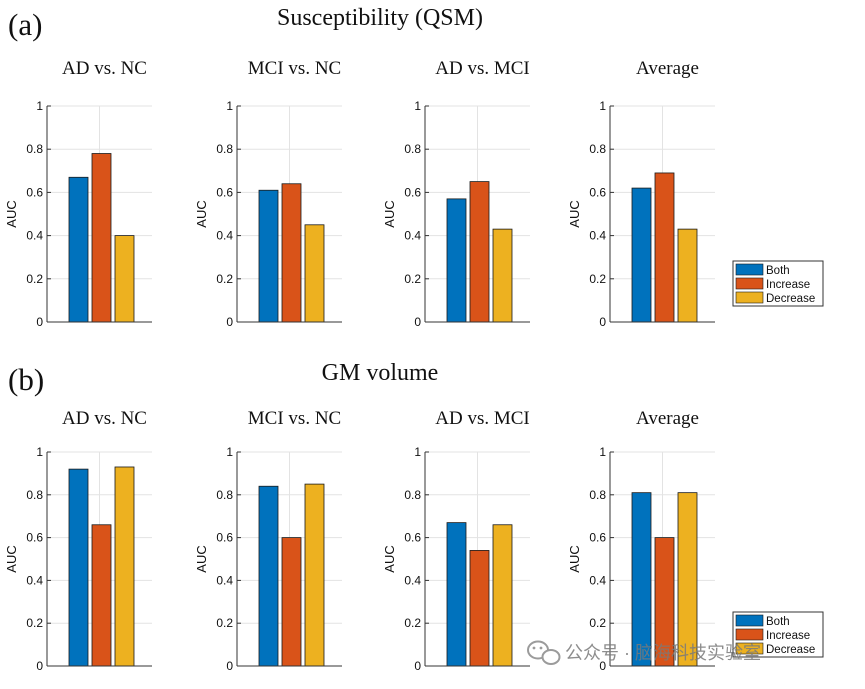 This screenshot has width=865, height=689. I want to click on watermark-text: 公众号 · 脑海科技实验室, so click(663, 653).